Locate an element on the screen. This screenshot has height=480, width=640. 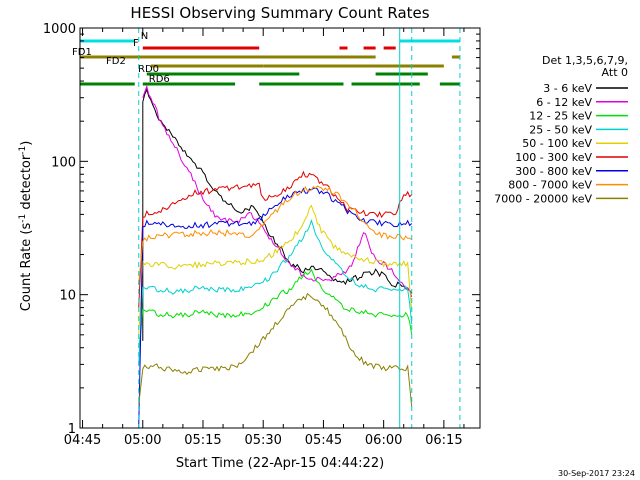
x-axis-label: Start Time (22-Apr-15 04:44:22) is located at coordinates (280, 463).